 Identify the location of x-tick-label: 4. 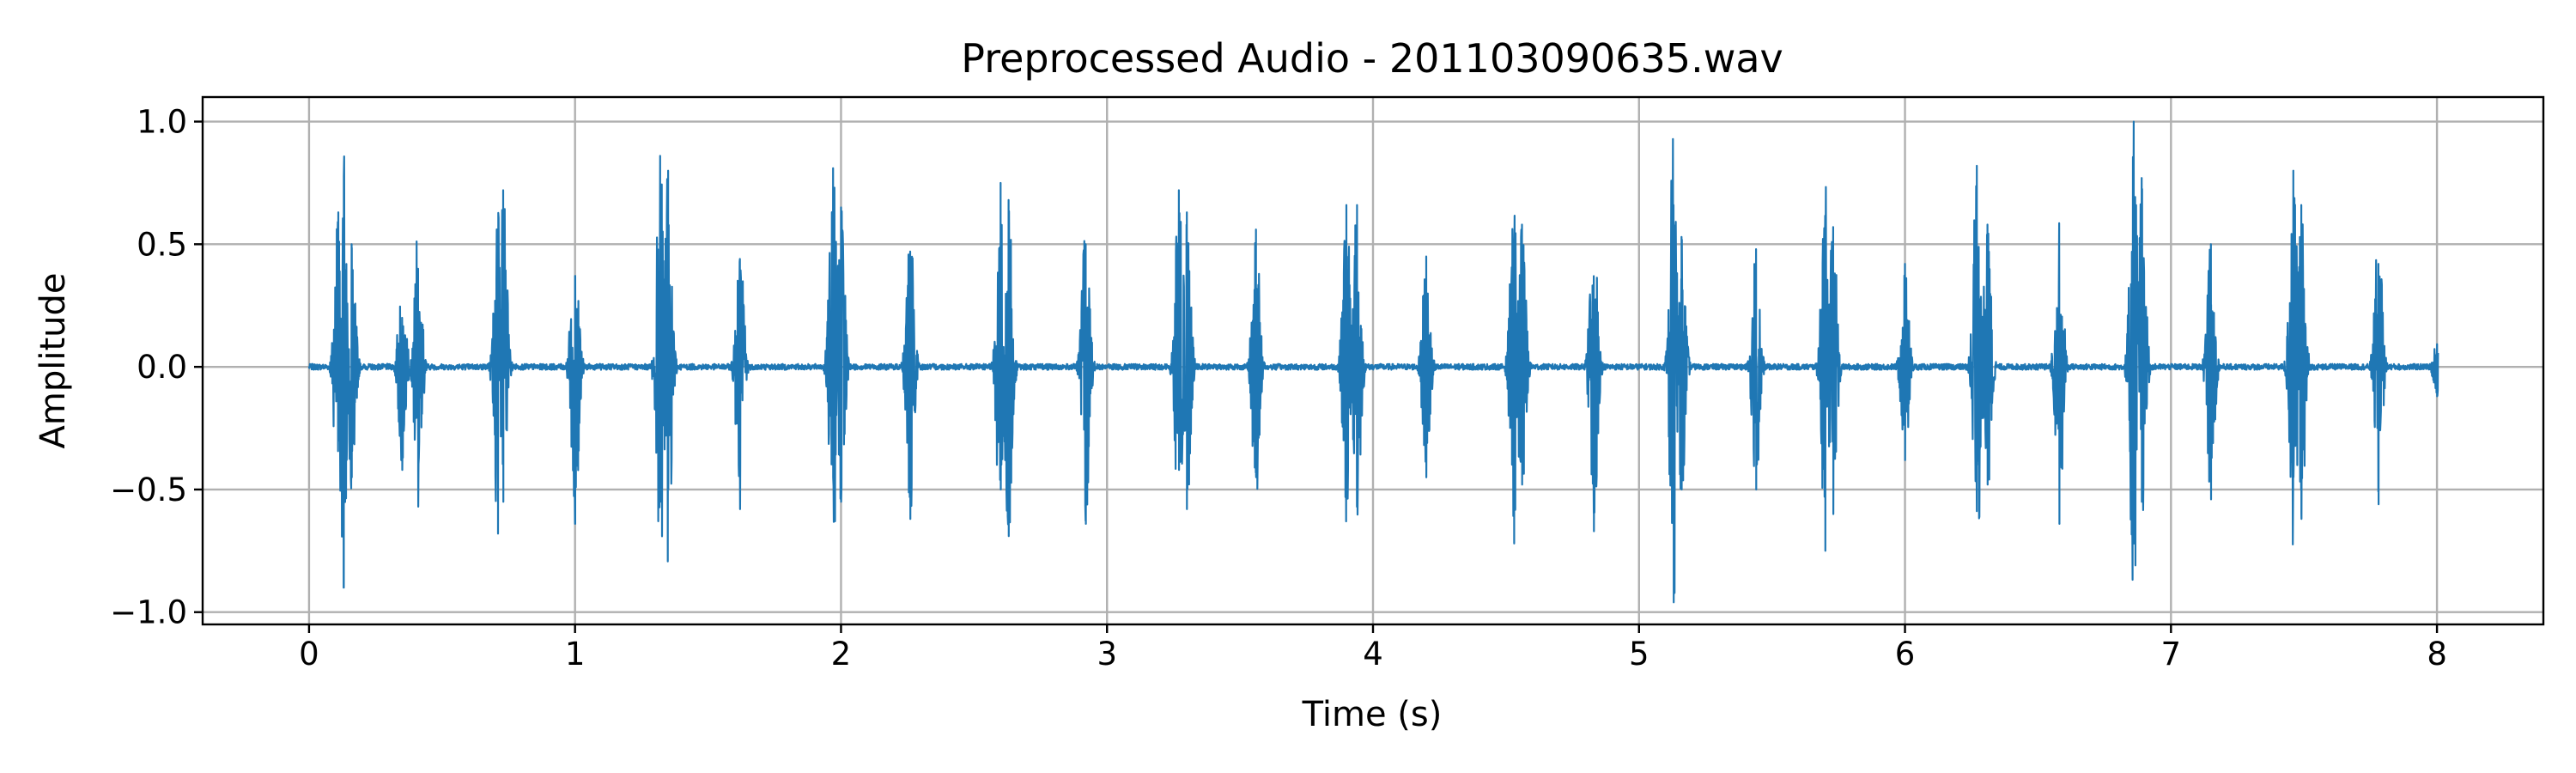
(1373, 654).